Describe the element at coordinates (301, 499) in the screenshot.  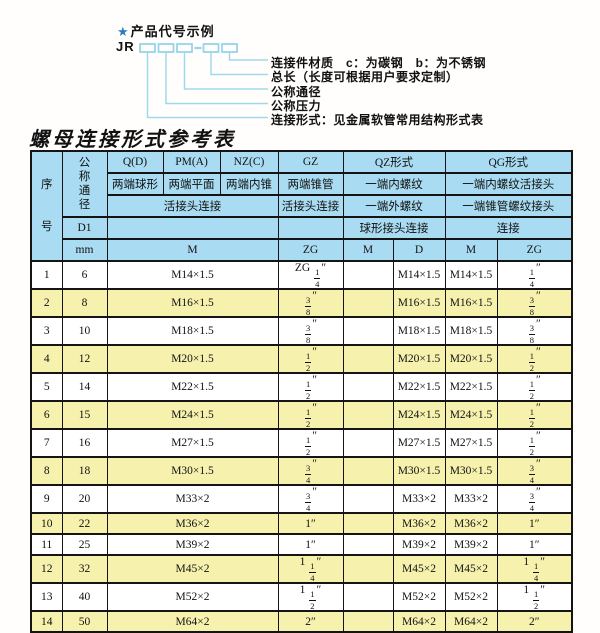
I see `table-row: 9 20 M33×2 3 4 ″ M33×2 M33×2 3 4 ″` at that location.